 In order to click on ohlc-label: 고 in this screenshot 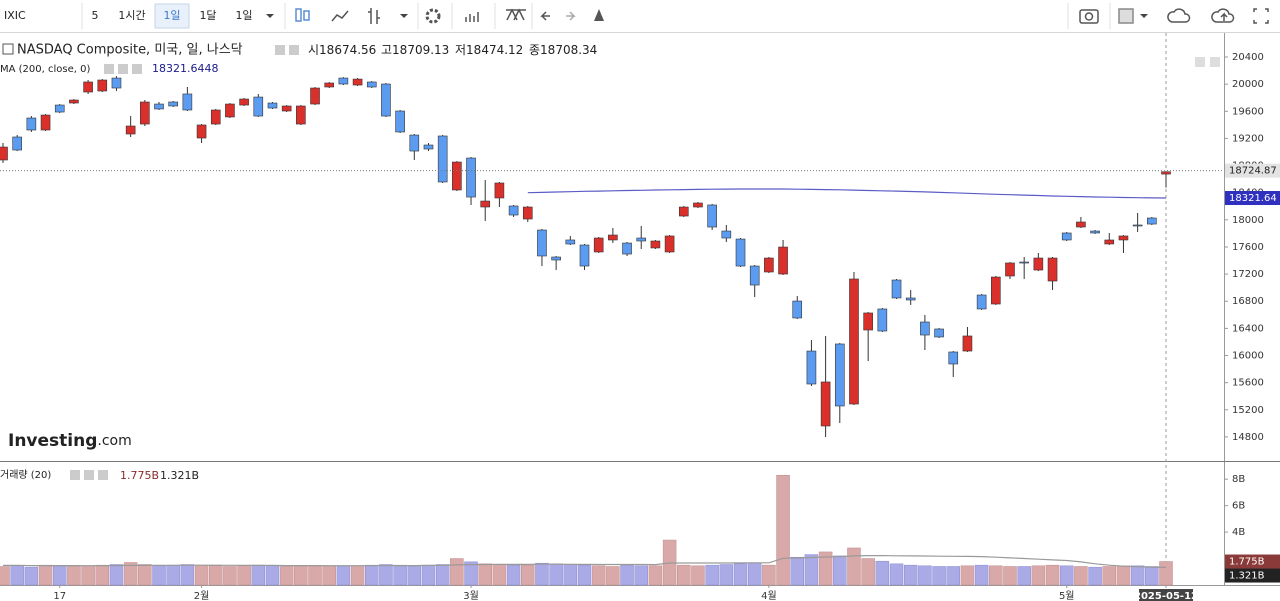, I will do `click(386, 50)`.